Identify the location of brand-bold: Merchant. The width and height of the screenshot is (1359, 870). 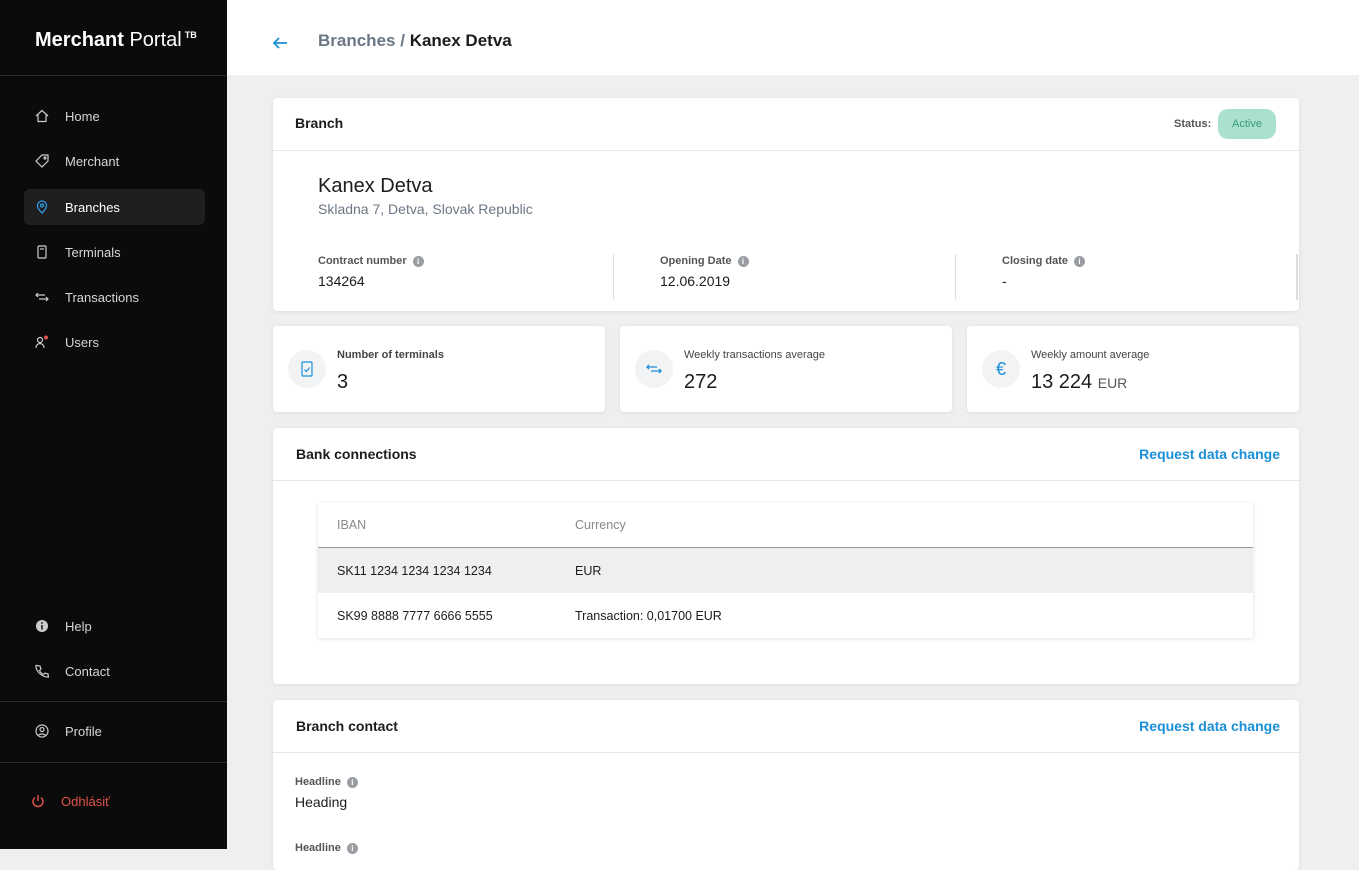
(79, 40).